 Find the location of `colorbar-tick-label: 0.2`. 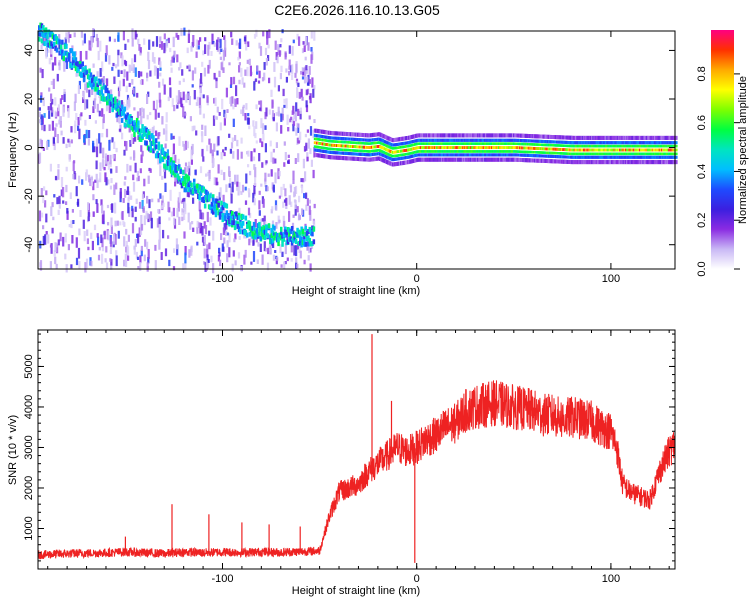

colorbar-tick-label: 0.2 is located at coordinates (702, 220).